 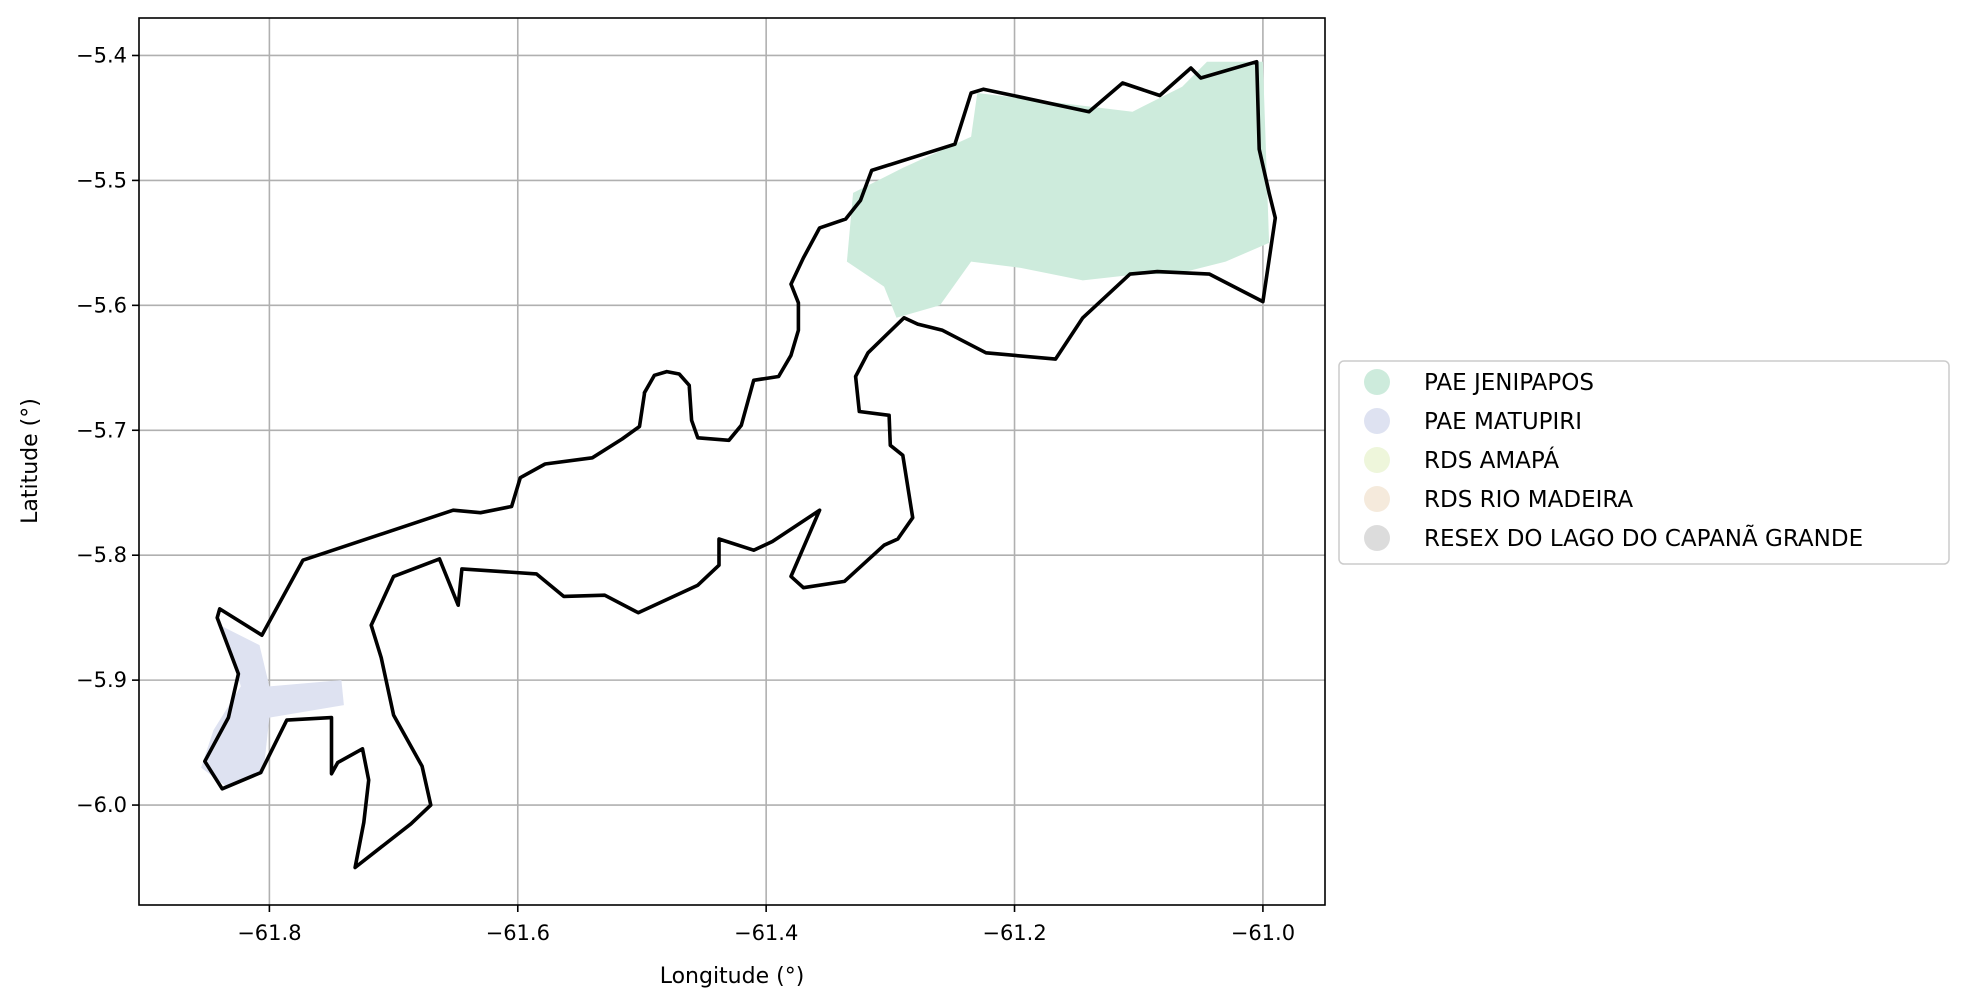 What do you see at coordinates (1643, 538) in the screenshot?
I see `legend-label: RESEX DO LAGO DO CAPANÃ GRANDE` at bounding box center [1643, 538].